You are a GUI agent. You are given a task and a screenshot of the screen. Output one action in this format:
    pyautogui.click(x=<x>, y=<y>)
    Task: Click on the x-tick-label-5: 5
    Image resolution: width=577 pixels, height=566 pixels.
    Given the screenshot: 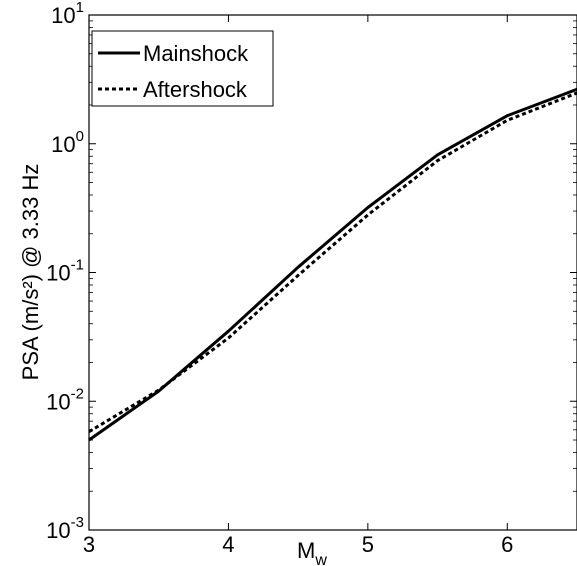 What is the action you would take?
    pyautogui.click(x=368, y=544)
    